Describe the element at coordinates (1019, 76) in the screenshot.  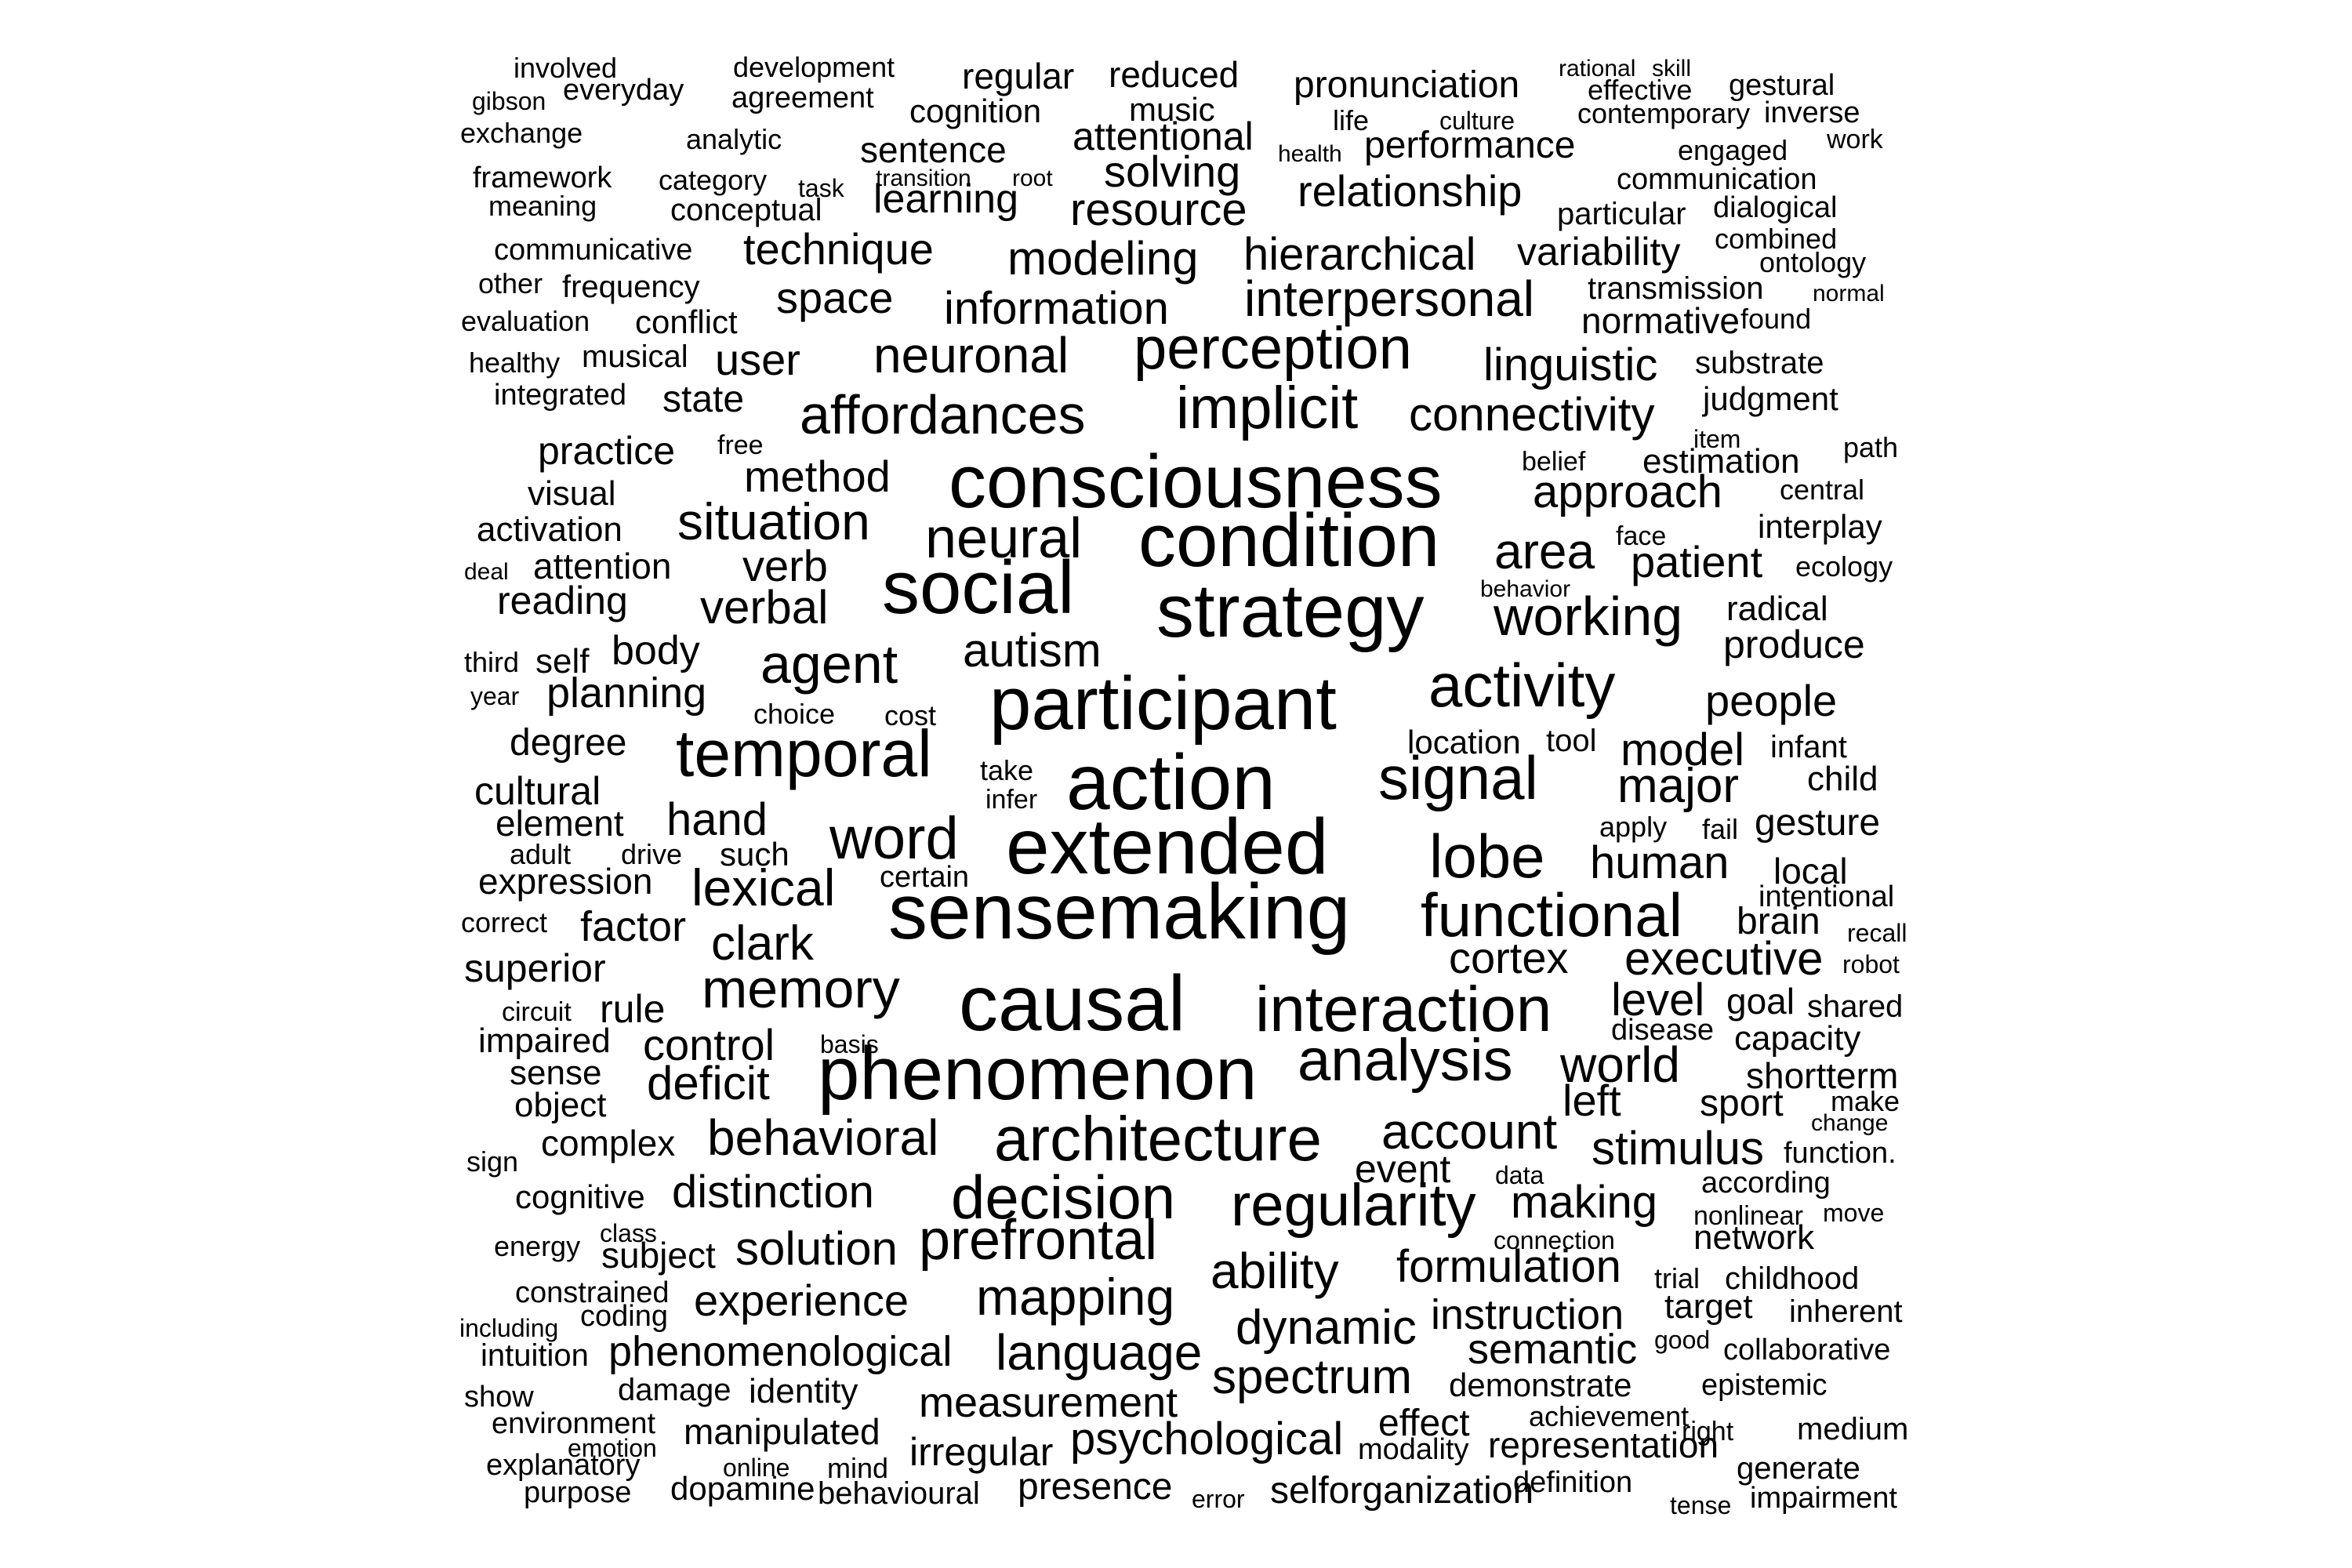
I see `cloud-word-regular: regular` at that location.